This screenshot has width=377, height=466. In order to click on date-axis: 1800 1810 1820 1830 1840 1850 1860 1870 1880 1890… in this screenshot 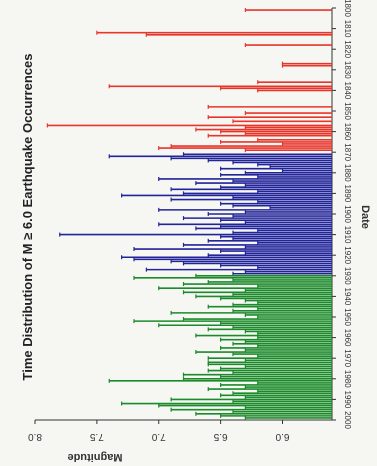, I will do `click(342, 214)`.